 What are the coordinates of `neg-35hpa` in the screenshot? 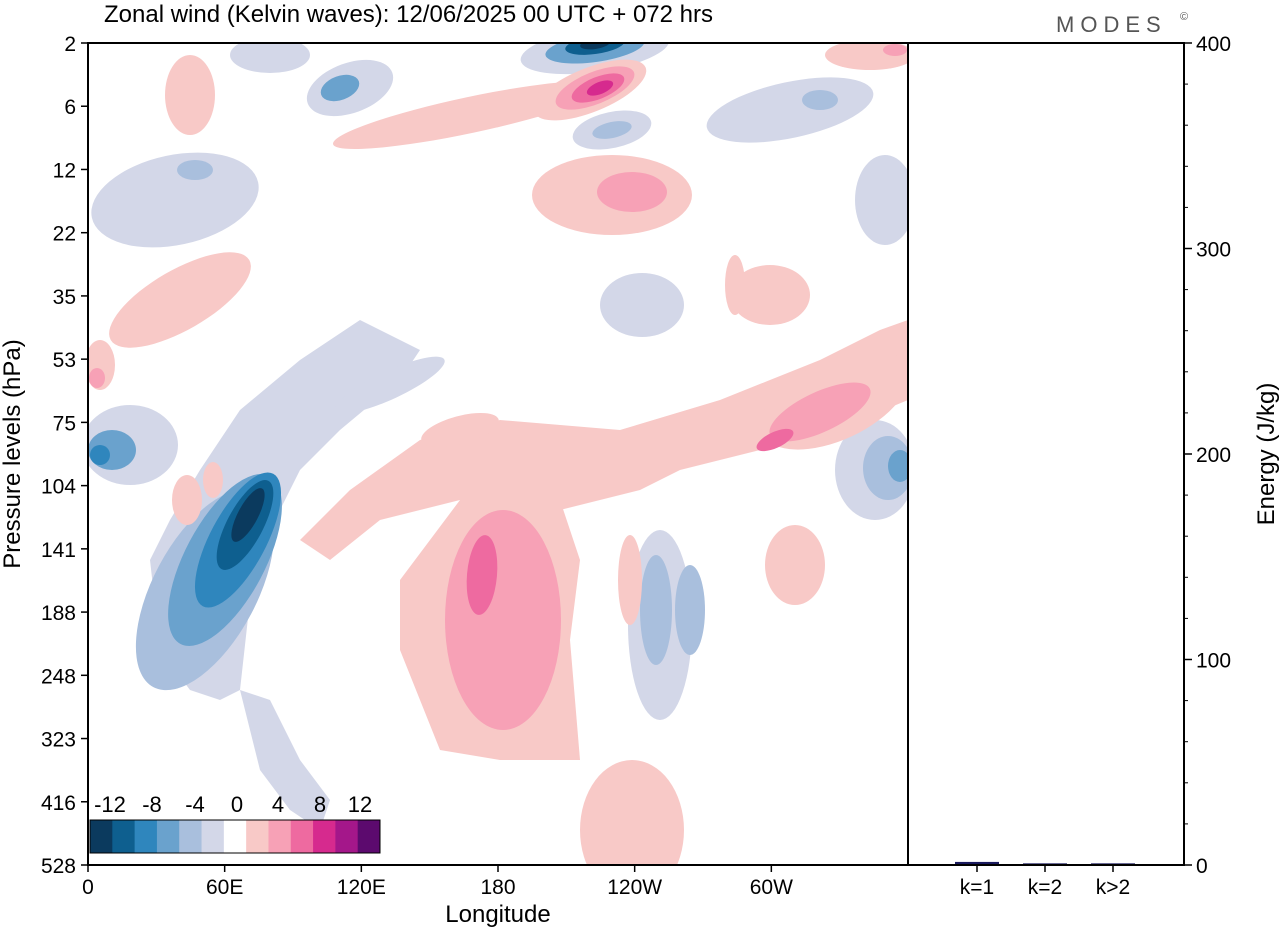 It's located at (642, 305).